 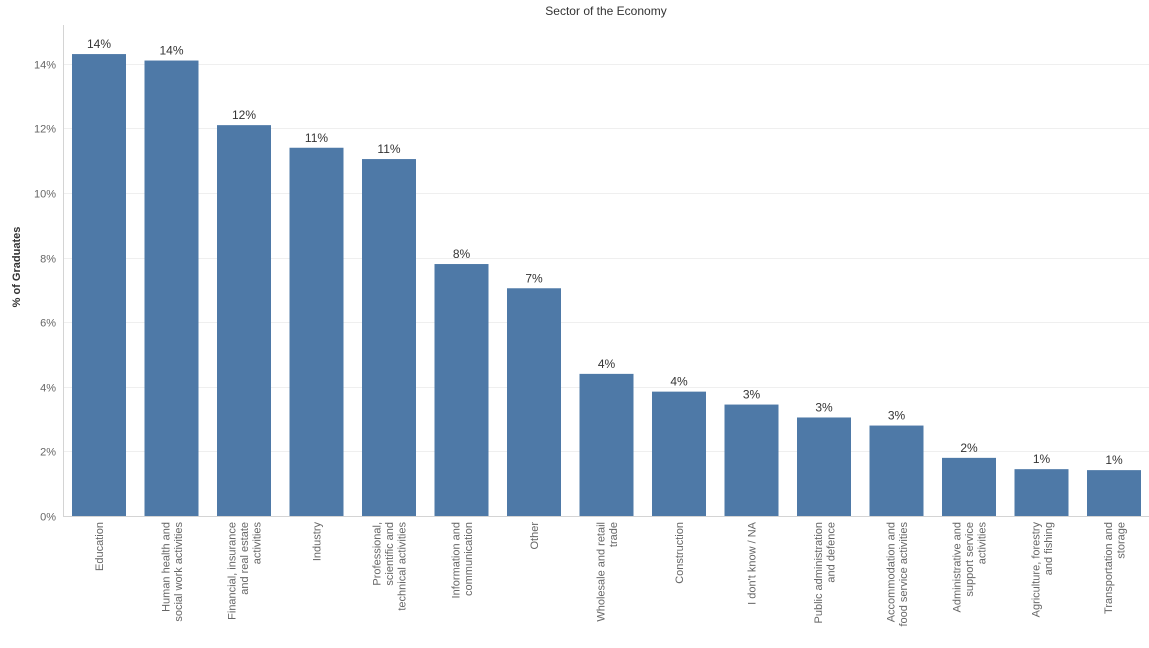 I want to click on category-label: Accommodation and food service activities, so click(x=897, y=574).